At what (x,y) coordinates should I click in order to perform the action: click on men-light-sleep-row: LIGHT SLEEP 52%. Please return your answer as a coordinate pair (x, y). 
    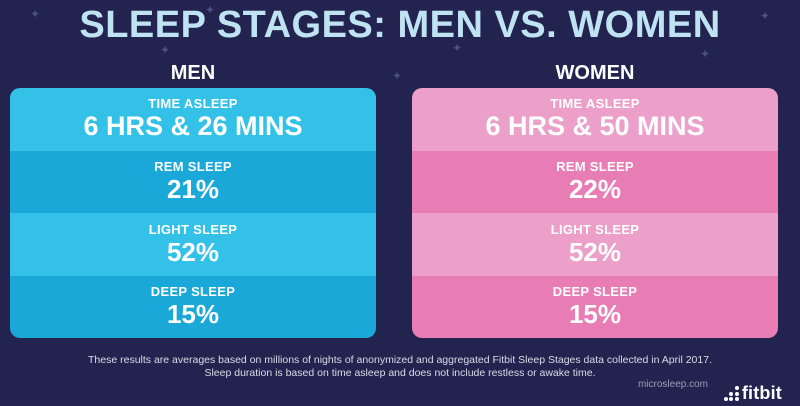
    Looking at the image, I should click on (193, 244).